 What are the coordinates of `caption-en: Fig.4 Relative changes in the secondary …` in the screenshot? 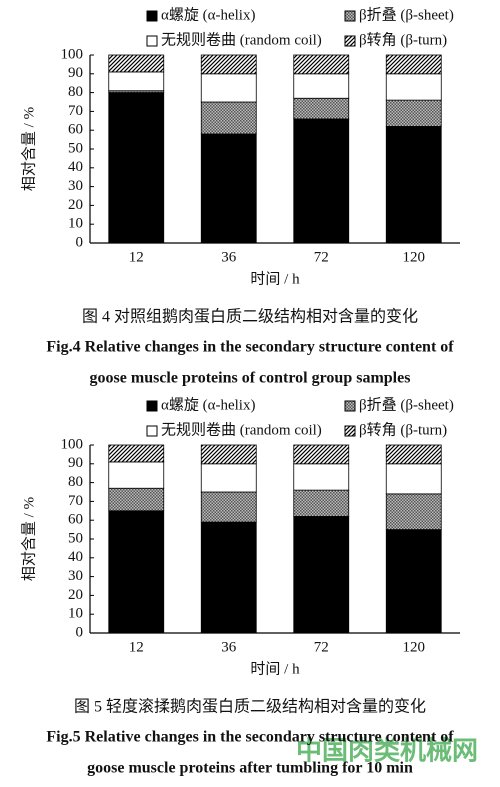 It's located at (250, 347).